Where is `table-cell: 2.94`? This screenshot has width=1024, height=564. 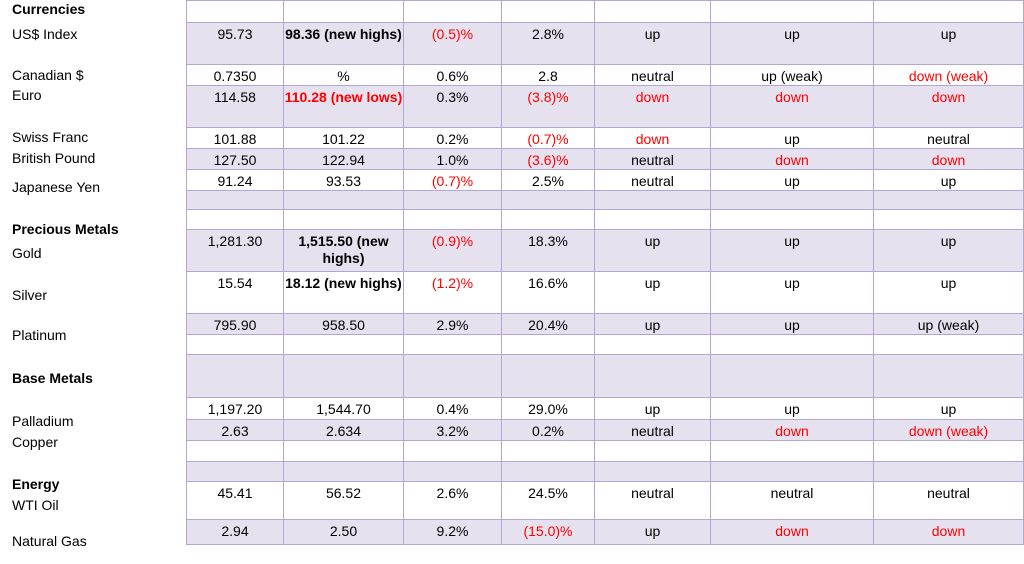 table-cell: 2.94 is located at coordinates (235, 532).